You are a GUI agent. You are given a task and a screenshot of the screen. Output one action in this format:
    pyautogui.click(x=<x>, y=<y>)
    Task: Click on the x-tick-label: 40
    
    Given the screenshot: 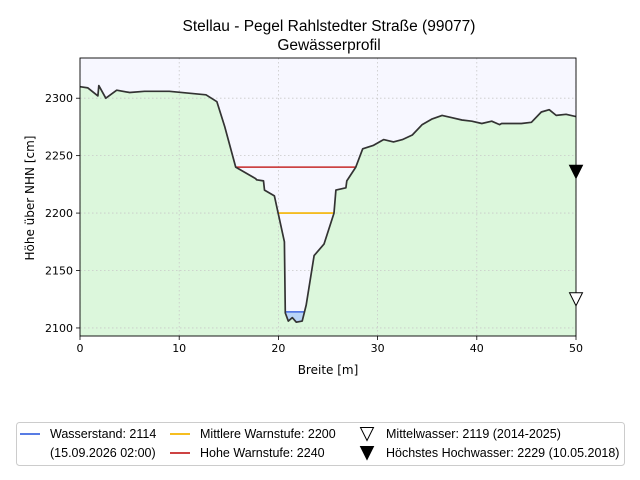 What is the action you would take?
    pyautogui.click(x=477, y=348)
    